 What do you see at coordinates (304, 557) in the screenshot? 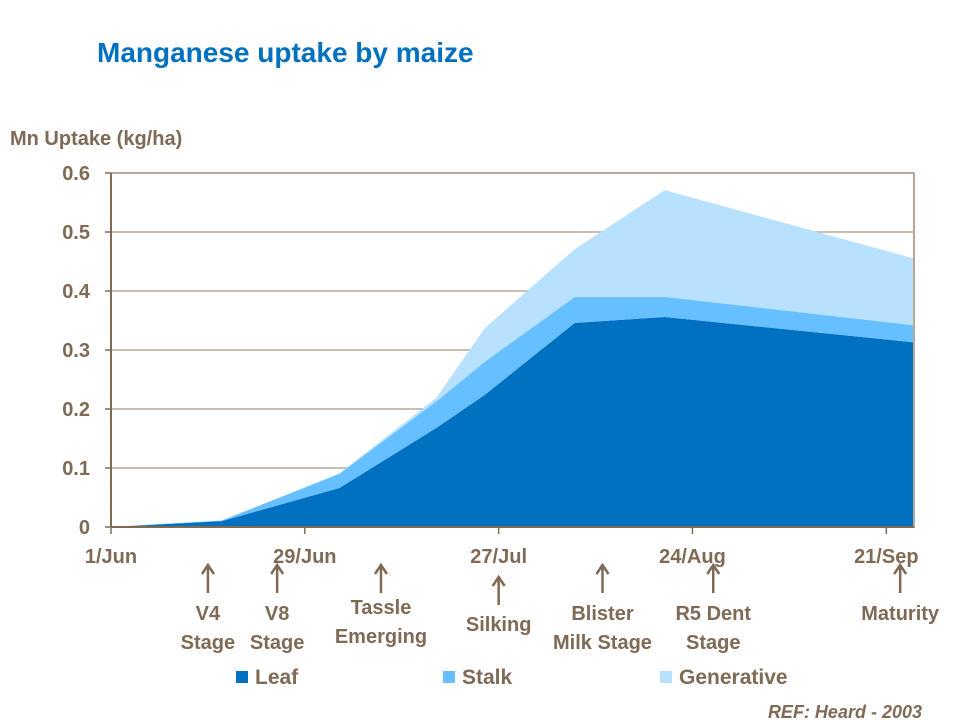
I see `x-tick-label: 29/Jun` at bounding box center [304, 557].